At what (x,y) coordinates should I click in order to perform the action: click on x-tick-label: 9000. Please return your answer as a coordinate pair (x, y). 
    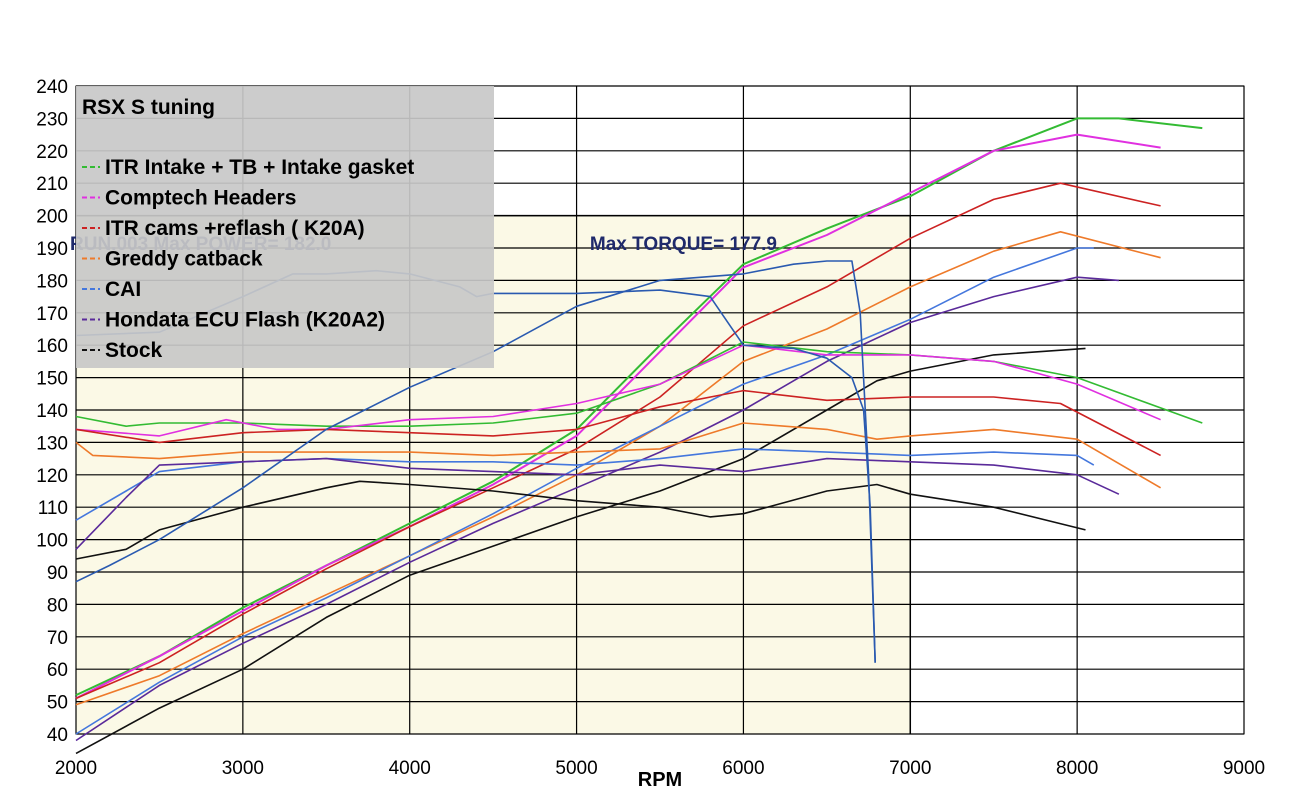
    Looking at the image, I should click on (1244, 768).